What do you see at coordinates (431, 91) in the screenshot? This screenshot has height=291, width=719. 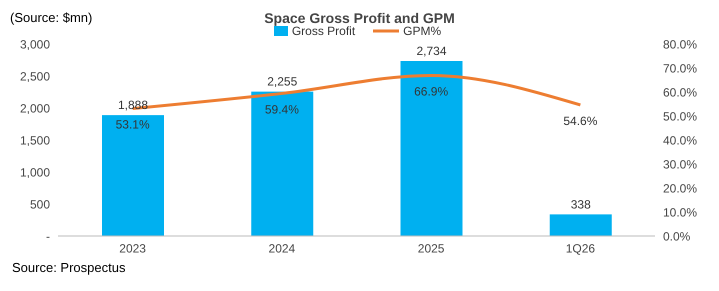 I see `data-label: 66.9%` at bounding box center [431, 91].